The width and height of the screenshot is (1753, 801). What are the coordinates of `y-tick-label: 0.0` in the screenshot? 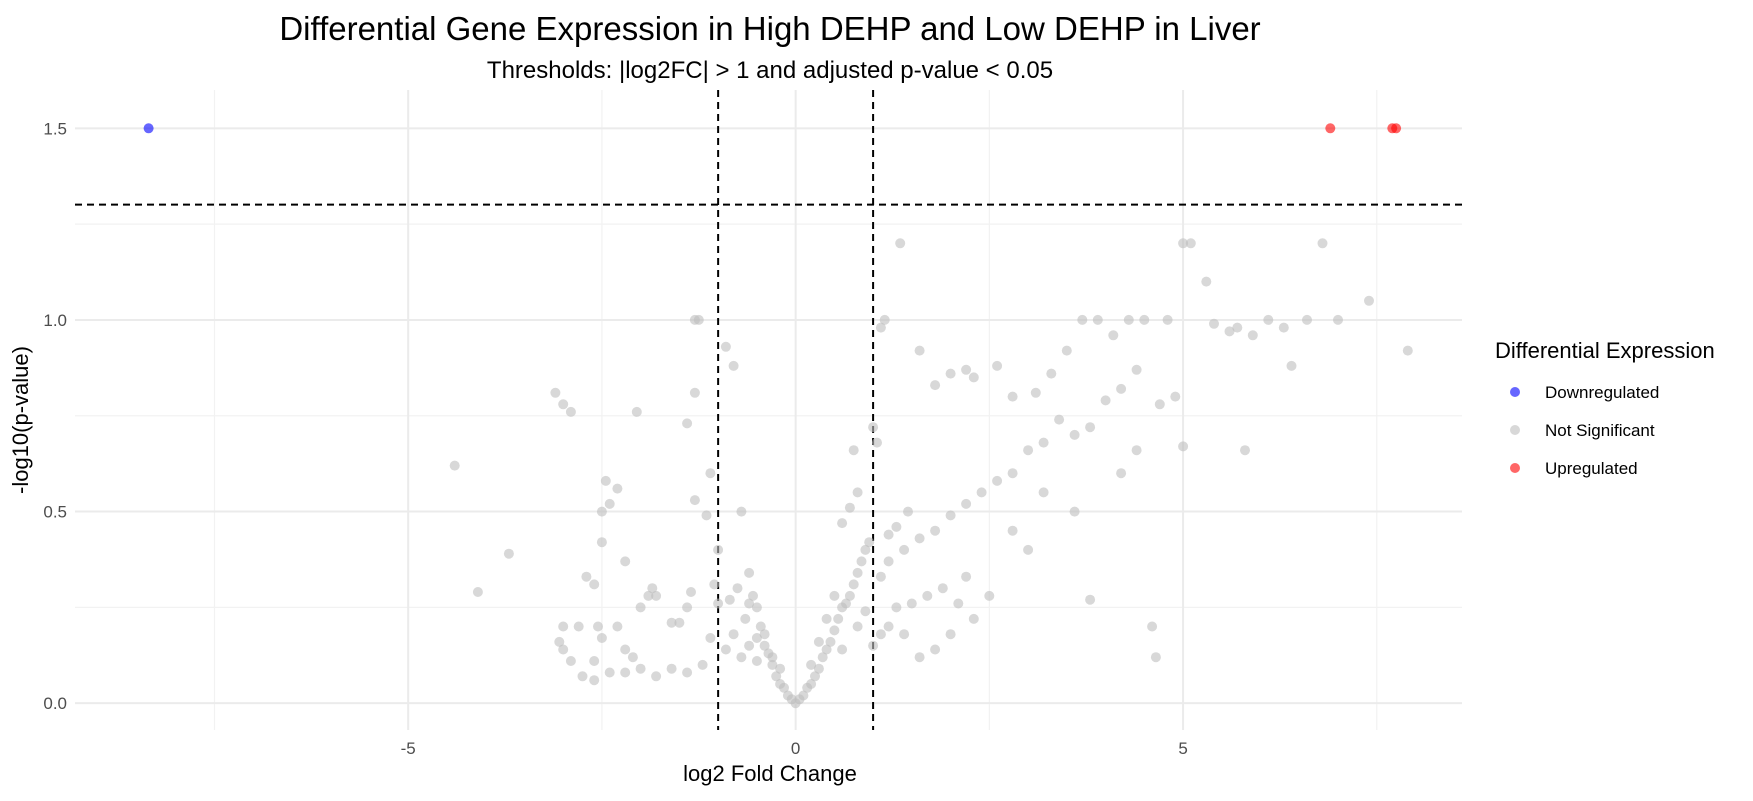 It's located at (55, 703).